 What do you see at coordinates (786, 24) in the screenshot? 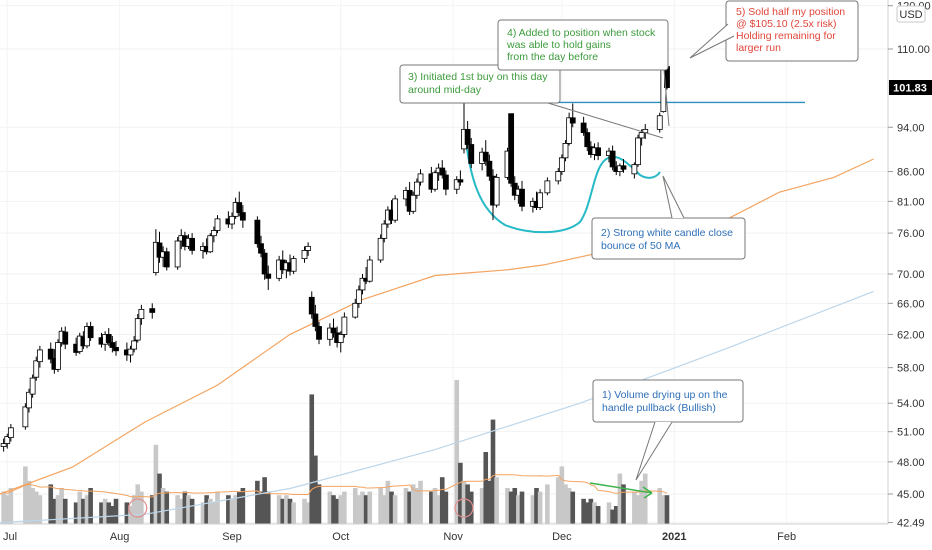
I see `annotation-5-line-2: @ $105.10 (2.5x risk)` at bounding box center [786, 24].